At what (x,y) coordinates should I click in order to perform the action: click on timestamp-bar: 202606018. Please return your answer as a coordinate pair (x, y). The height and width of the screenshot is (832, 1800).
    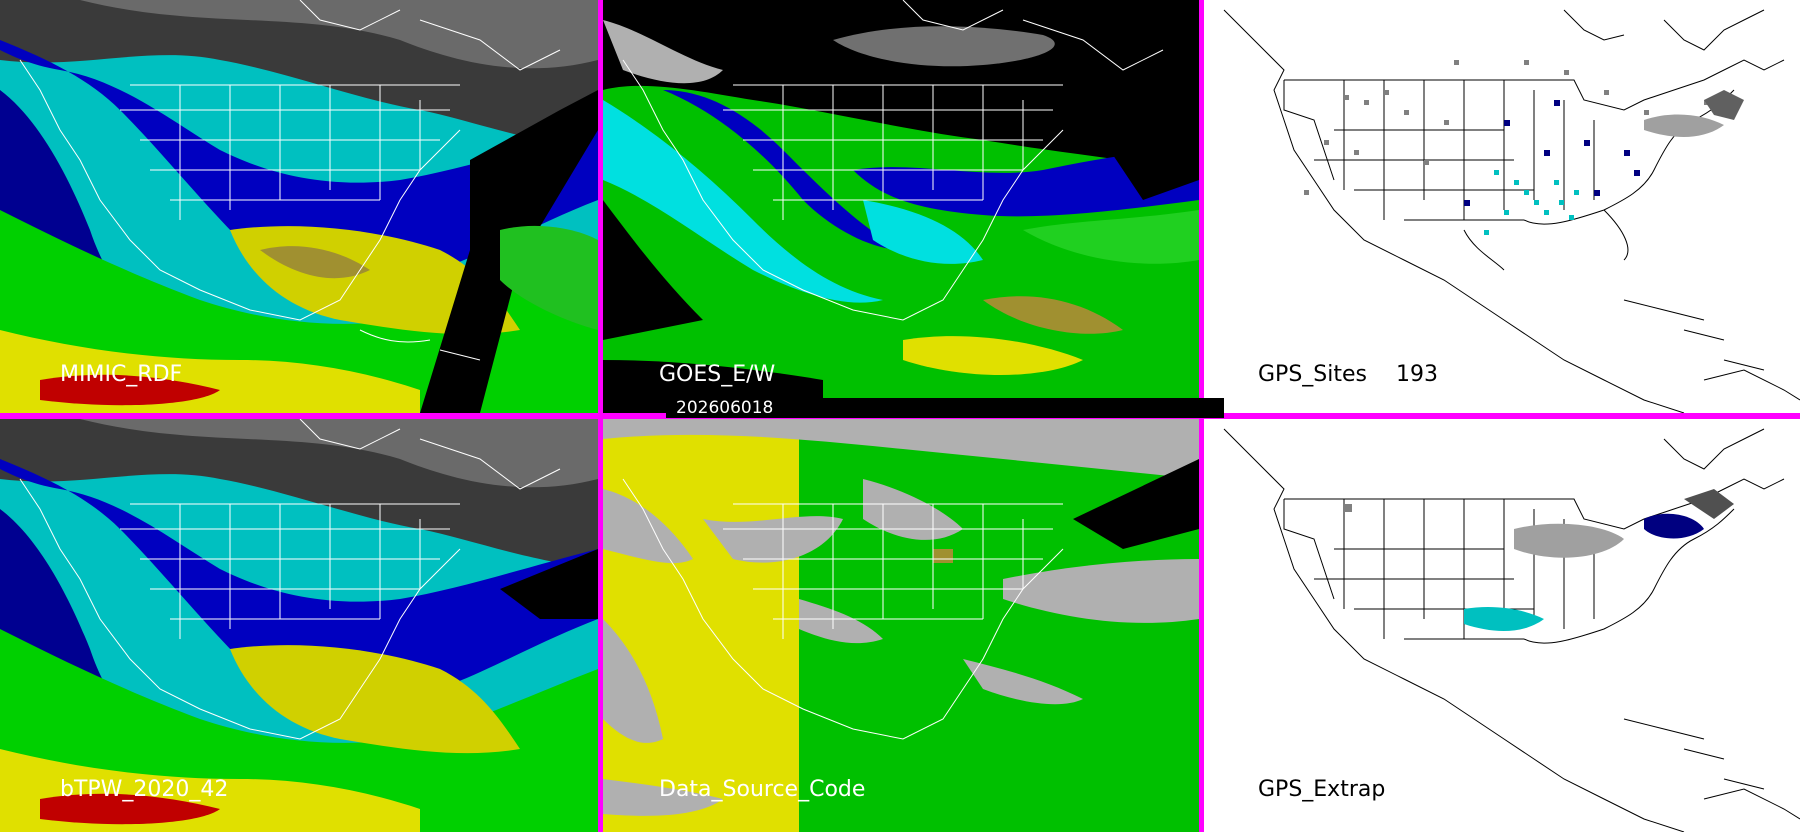
    Looking at the image, I should click on (945, 408).